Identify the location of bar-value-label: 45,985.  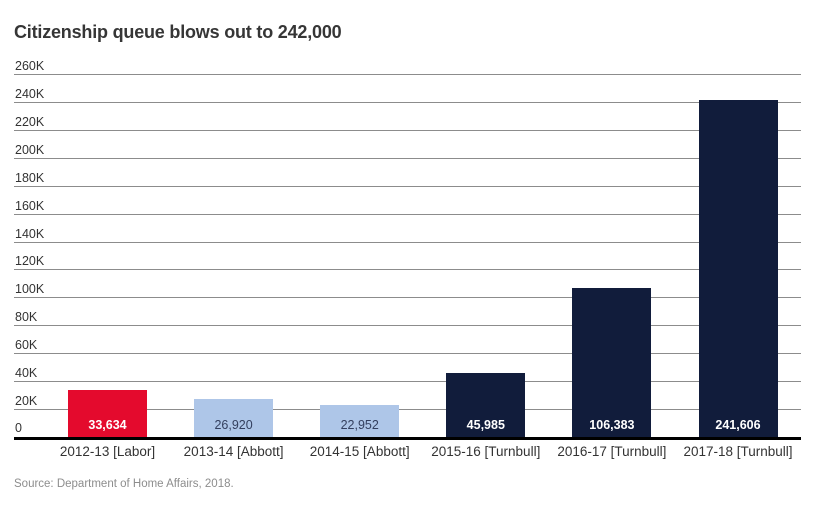
(485, 425).